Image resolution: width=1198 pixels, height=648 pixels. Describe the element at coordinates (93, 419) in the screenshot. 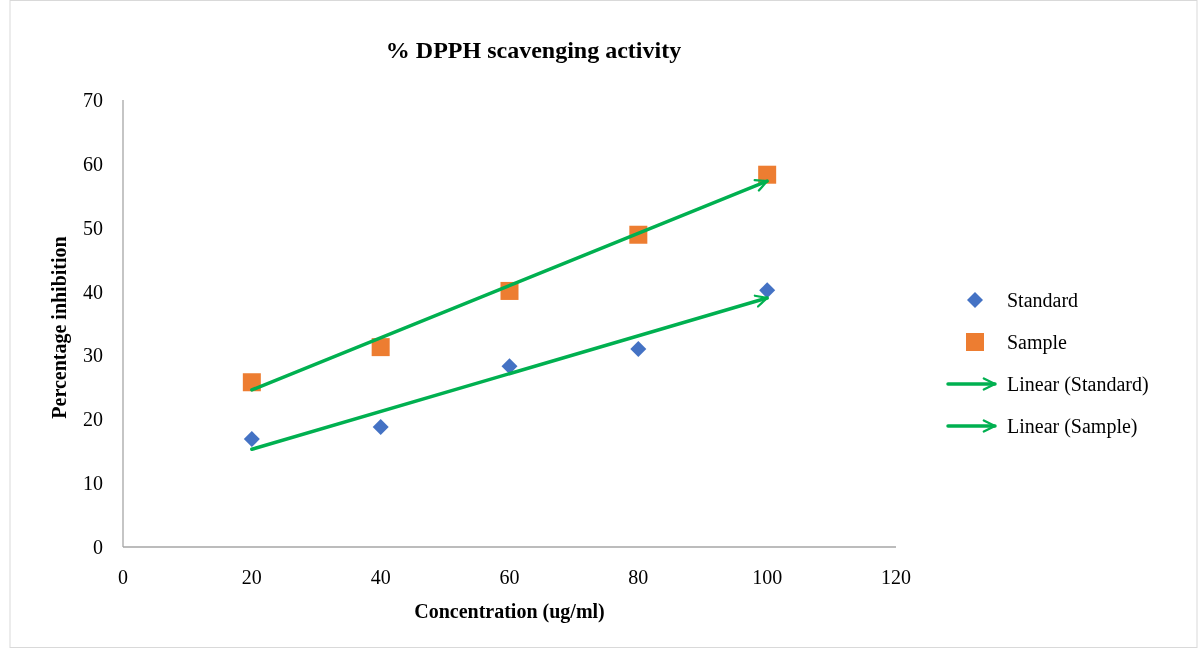

I see `y-tick-label: 20` at that location.